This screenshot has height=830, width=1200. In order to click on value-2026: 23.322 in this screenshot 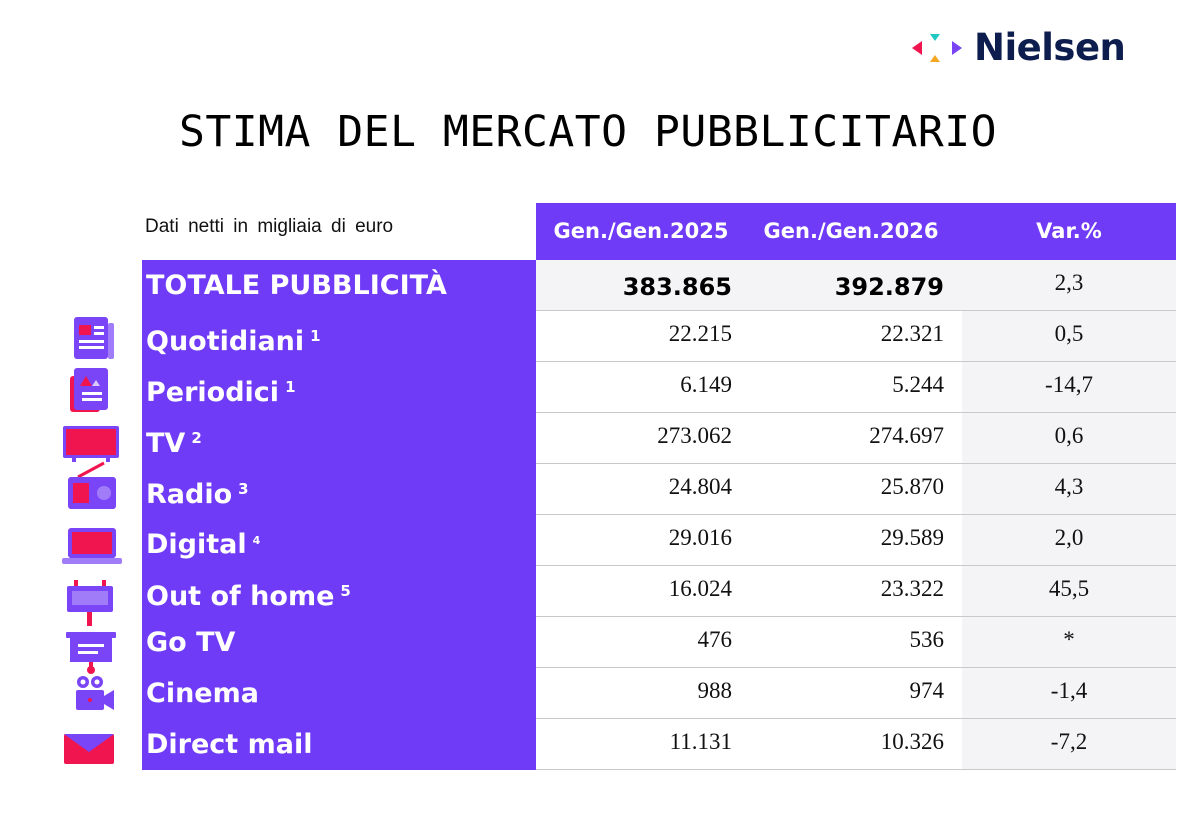, I will do `click(912, 588)`.